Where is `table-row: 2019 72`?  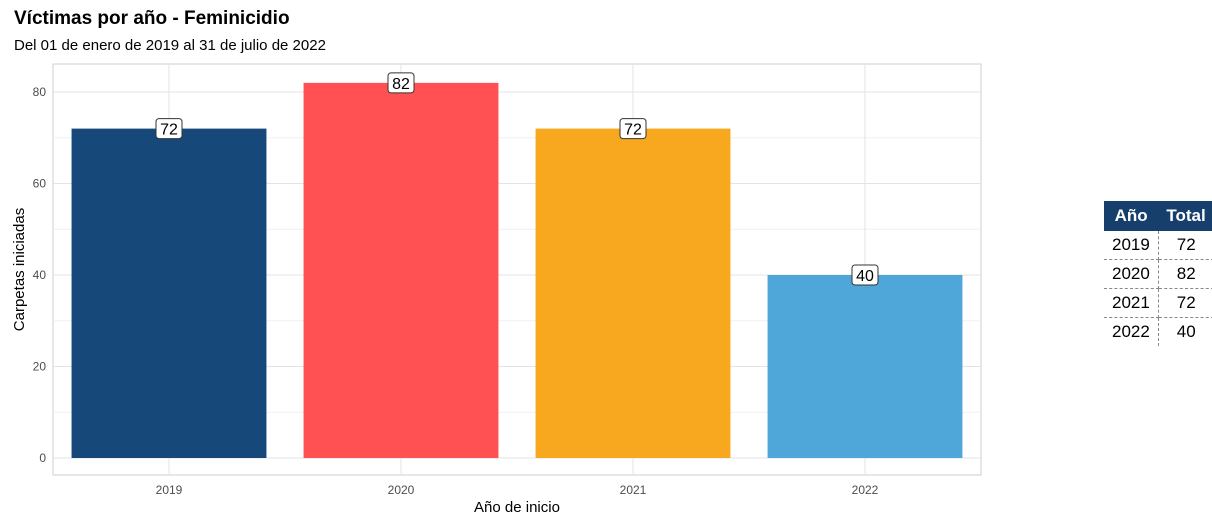 table-row: 2019 72 is located at coordinates (1158, 245).